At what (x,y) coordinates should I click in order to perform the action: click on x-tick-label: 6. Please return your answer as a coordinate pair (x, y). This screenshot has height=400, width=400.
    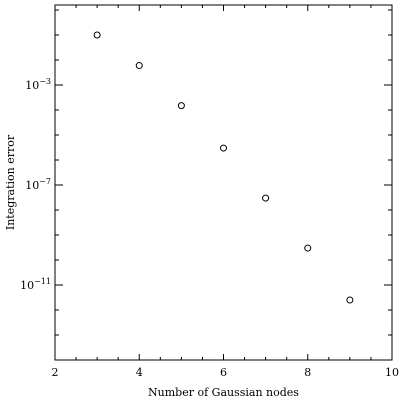
    Looking at the image, I should click on (223, 372).